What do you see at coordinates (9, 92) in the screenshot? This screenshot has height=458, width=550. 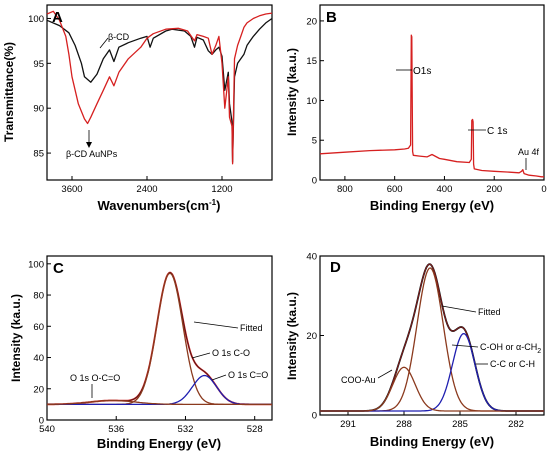 I see `panel-a-ylabel: Transmittance(%)` at bounding box center [9, 92].